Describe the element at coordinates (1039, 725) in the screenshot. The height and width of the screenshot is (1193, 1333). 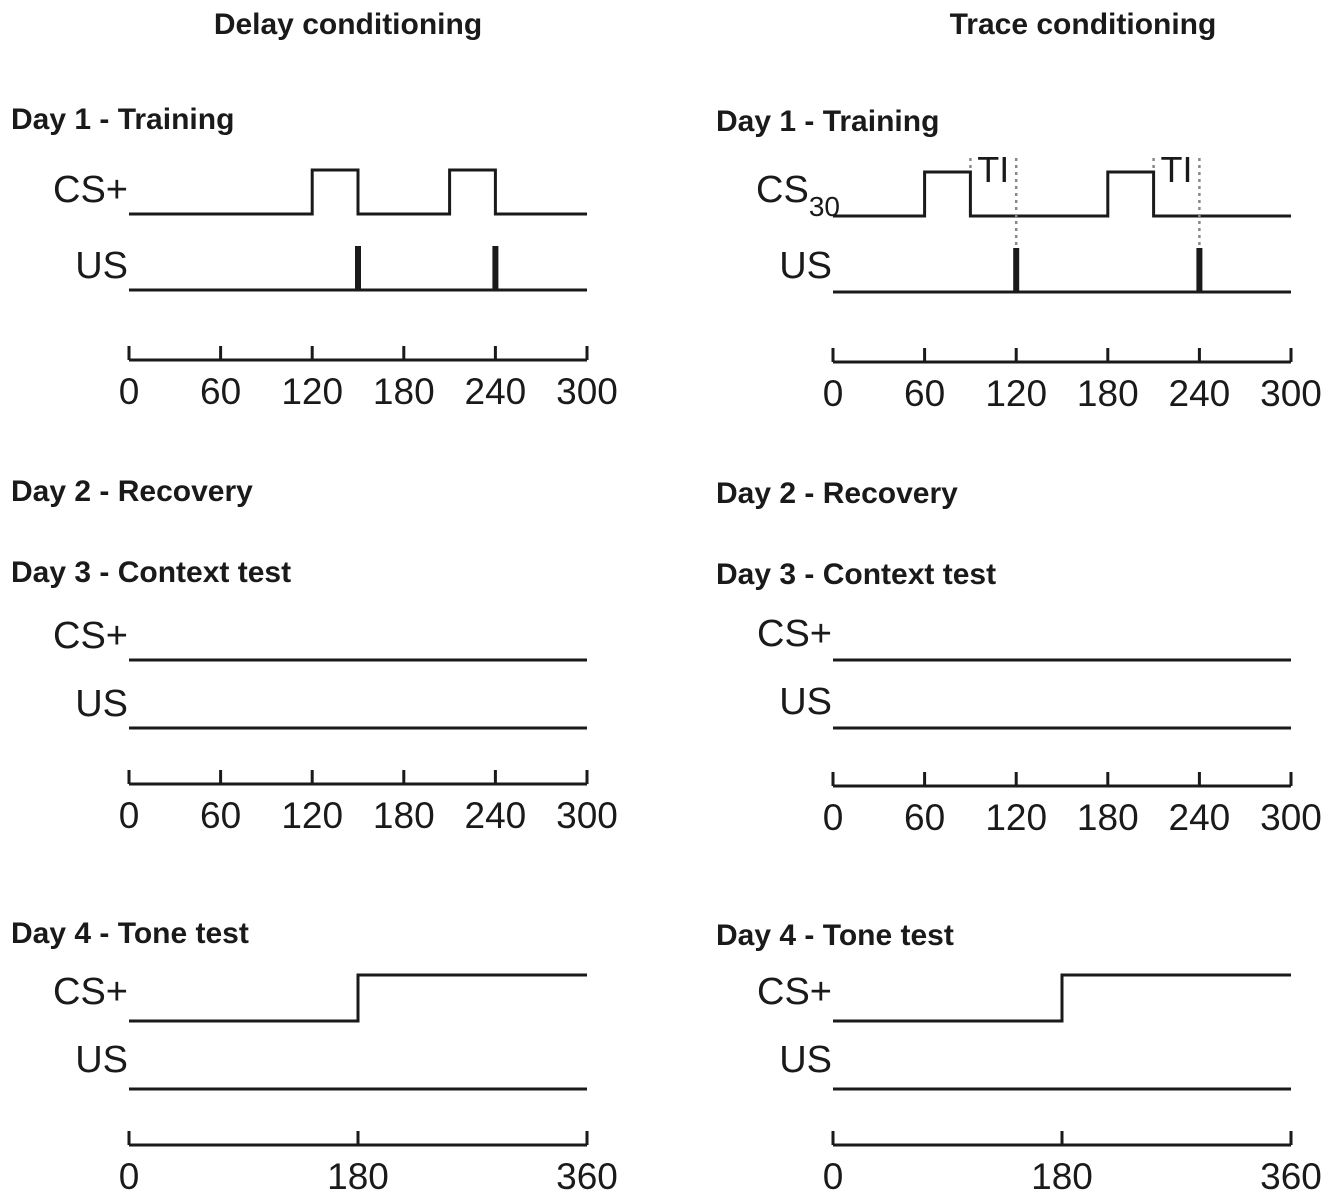
I see `trace-day3-panel: CS+ US 0 60 120 180 240 300` at that location.